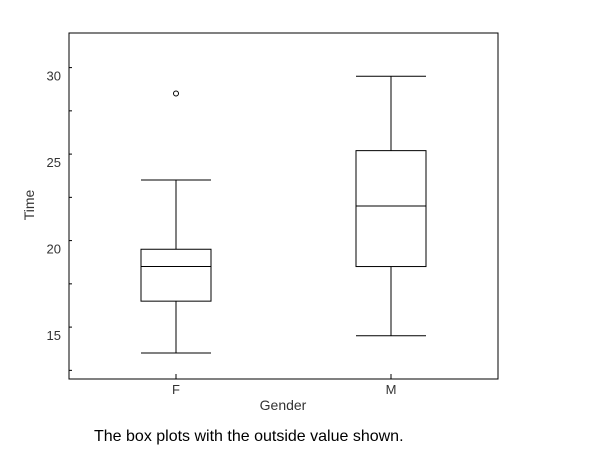 This screenshot has width=609, height=472. Describe the element at coordinates (391, 389) in the screenshot. I see `x-tick-label: M` at that location.